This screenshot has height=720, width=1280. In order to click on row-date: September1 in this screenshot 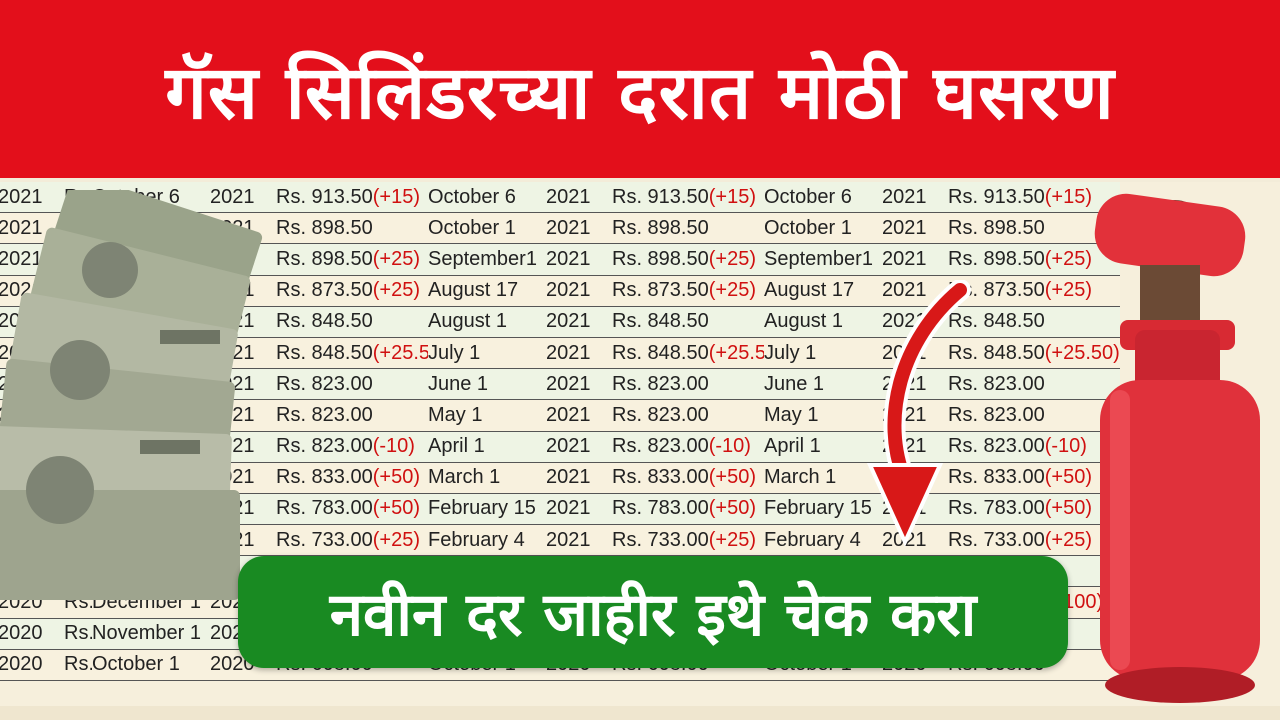, I will do `click(482, 258)`.